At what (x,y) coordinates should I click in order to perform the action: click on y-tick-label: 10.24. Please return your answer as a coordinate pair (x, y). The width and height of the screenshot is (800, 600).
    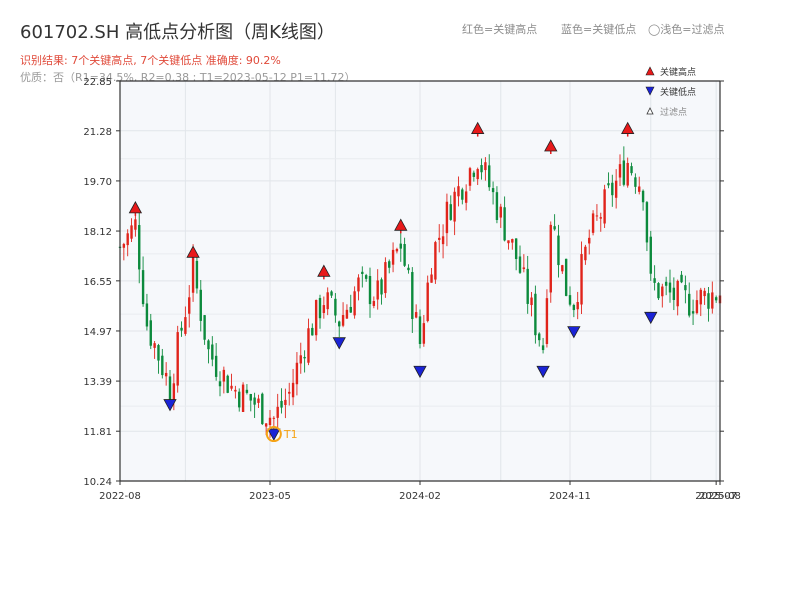
    Looking at the image, I should click on (97, 482).